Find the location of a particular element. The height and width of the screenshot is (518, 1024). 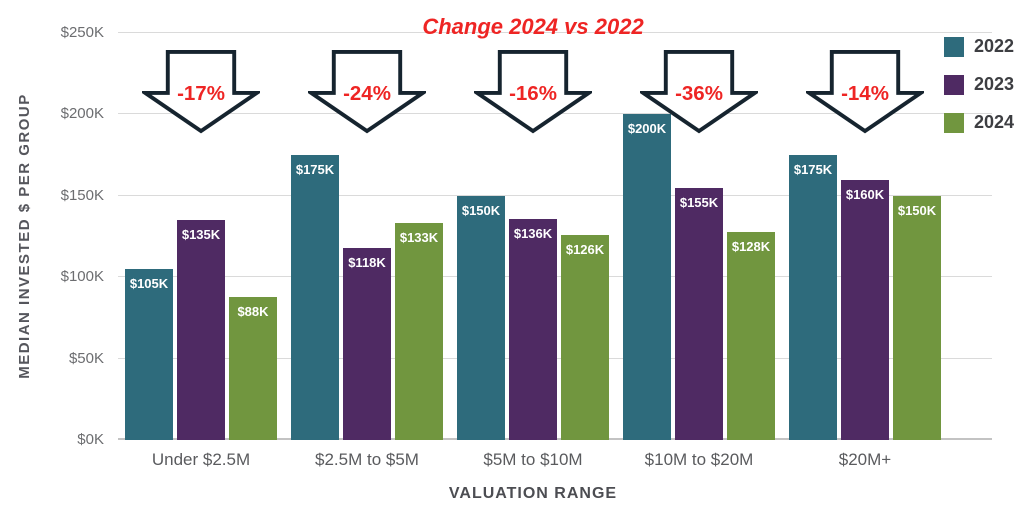

legend-item-2023: 2023 is located at coordinates (978, 84).